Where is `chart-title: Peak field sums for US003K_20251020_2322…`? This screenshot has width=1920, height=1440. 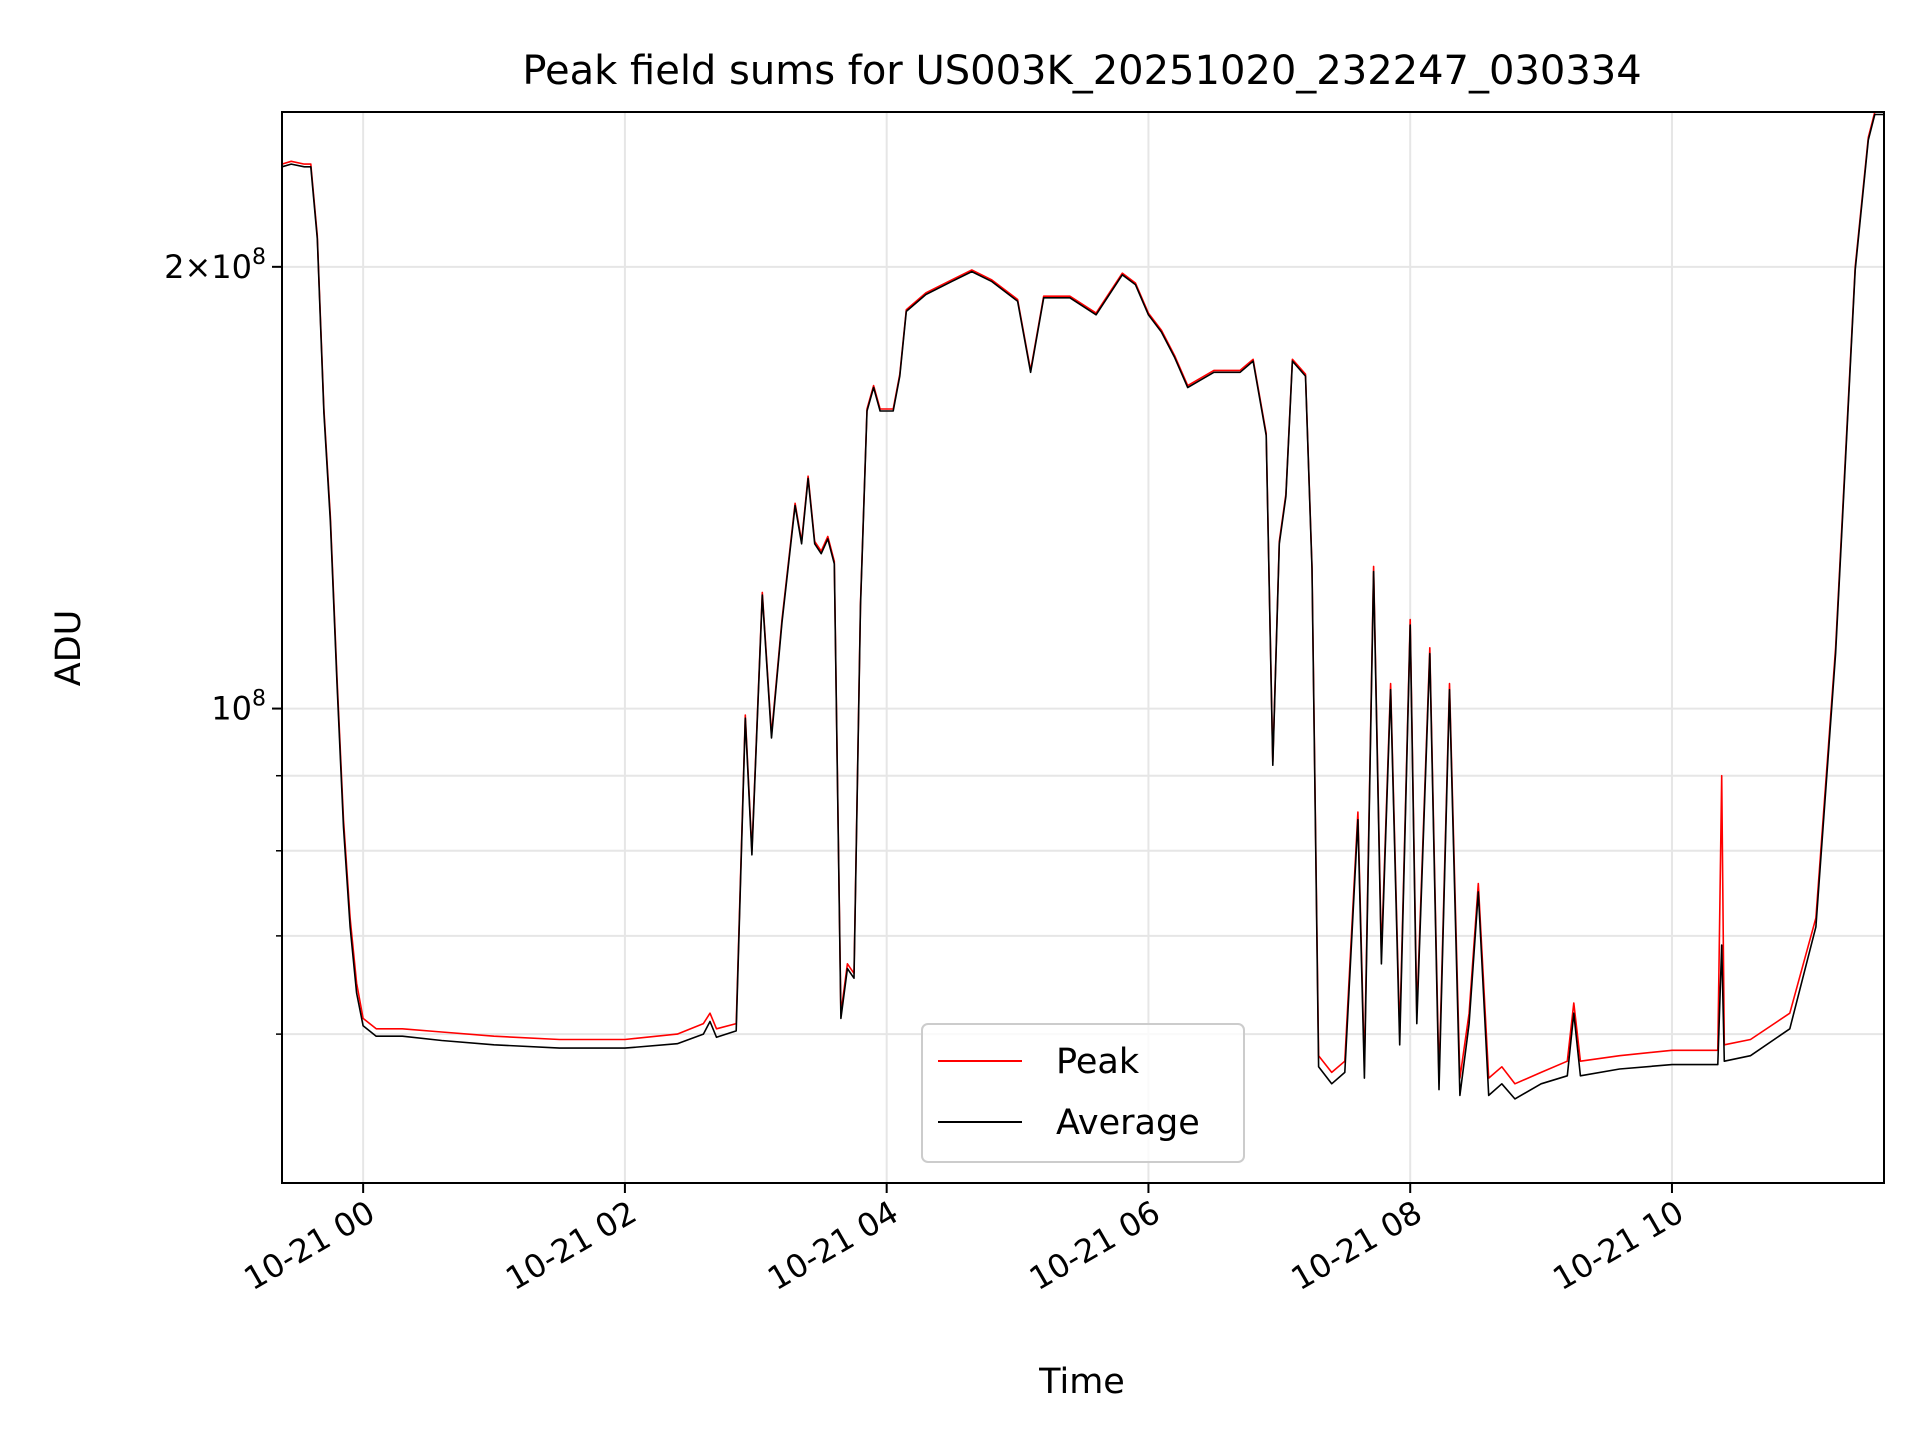
chart-title: Peak field sums for US003K_20251020_2322… is located at coordinates (1081, 71).